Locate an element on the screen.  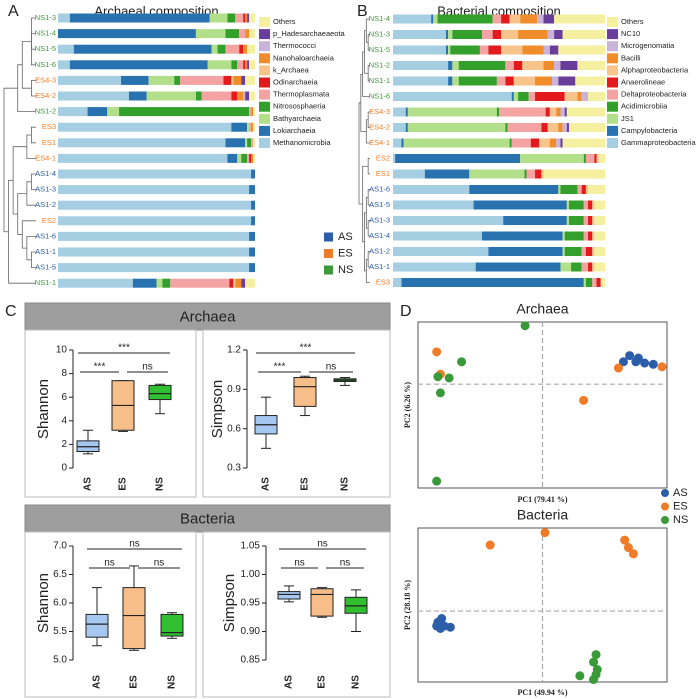
legend-marker is located at coordinates (665, 493).